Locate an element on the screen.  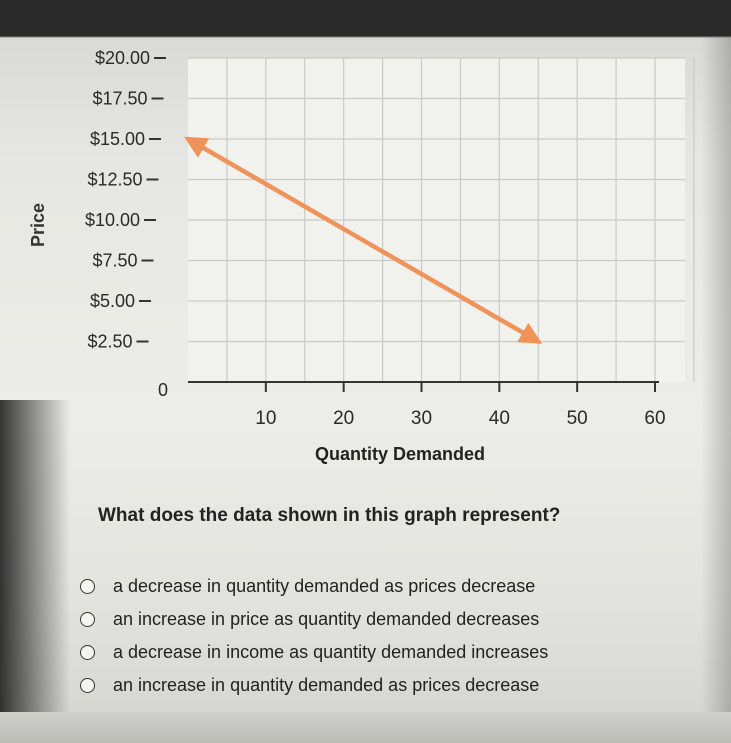
x-tick-label: 20 is located at coordinates (343, 418).